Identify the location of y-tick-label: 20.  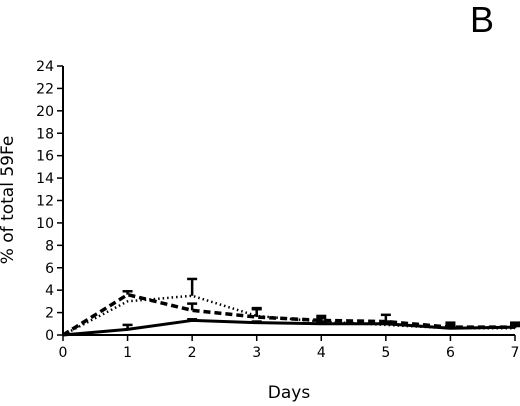
(45, 112).